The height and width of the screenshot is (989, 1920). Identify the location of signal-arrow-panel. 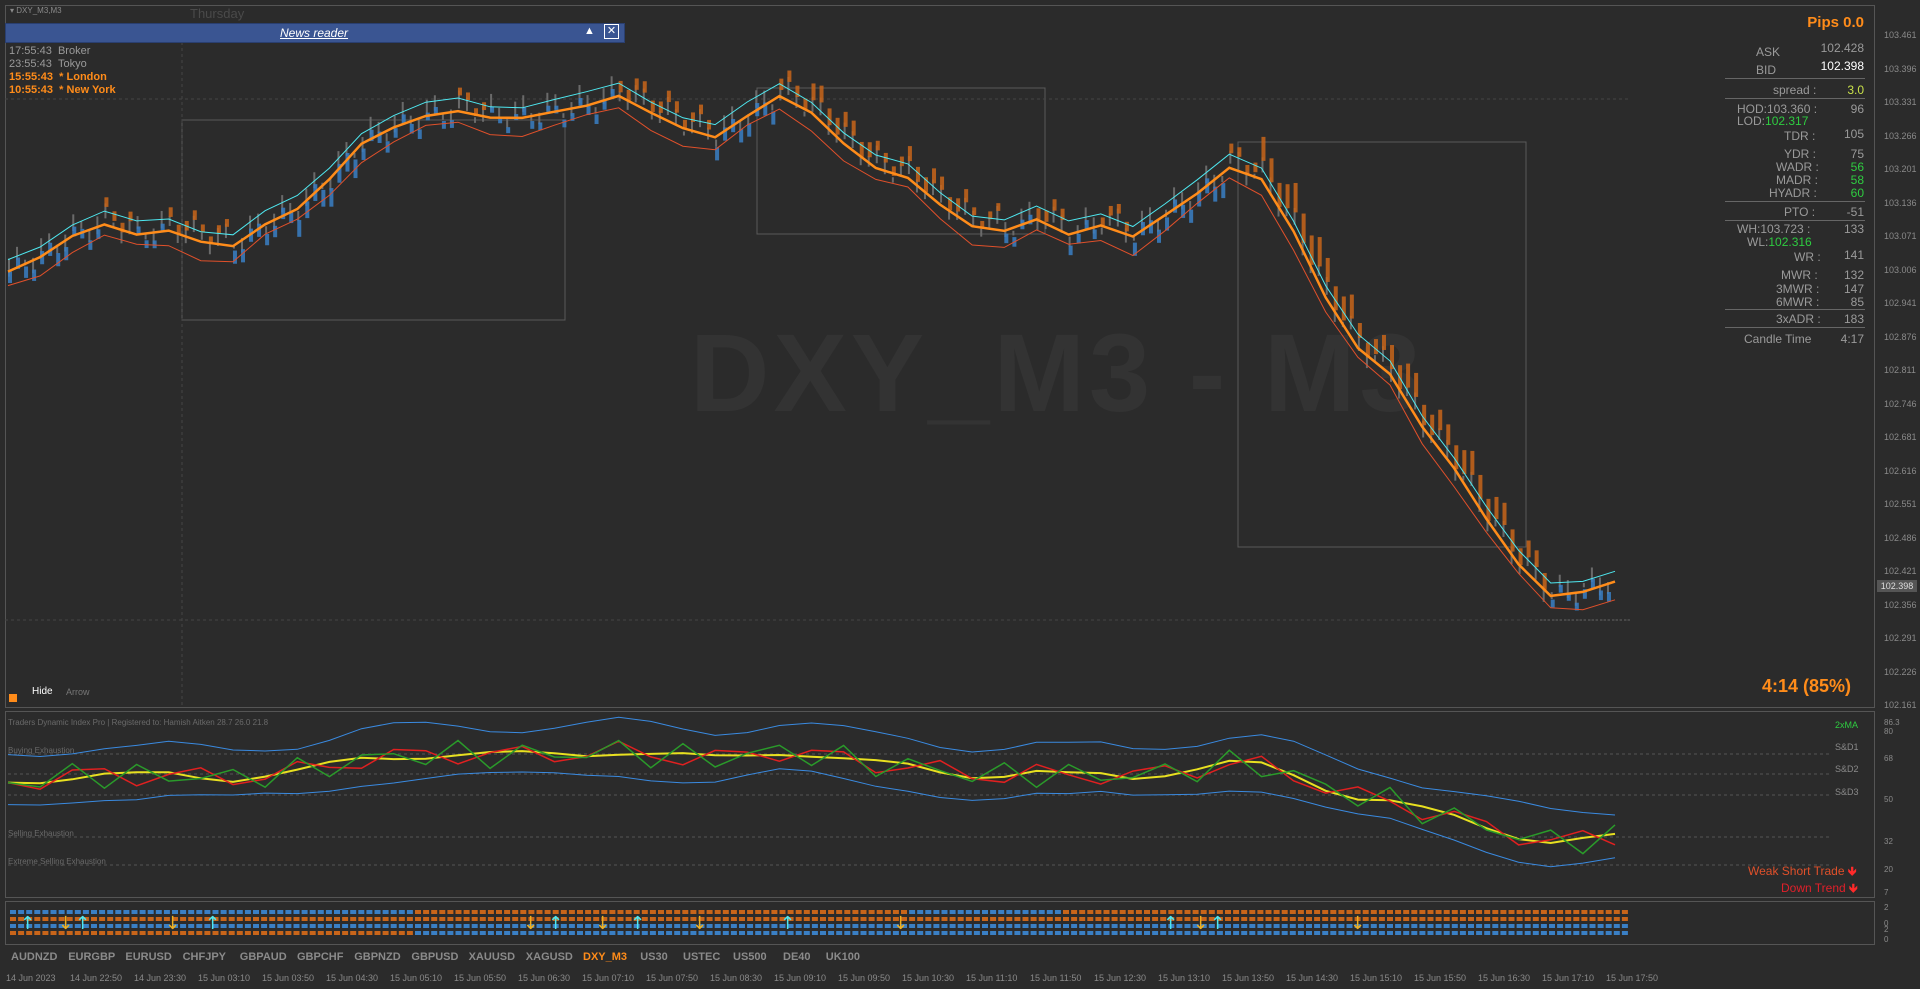
(940, 923).